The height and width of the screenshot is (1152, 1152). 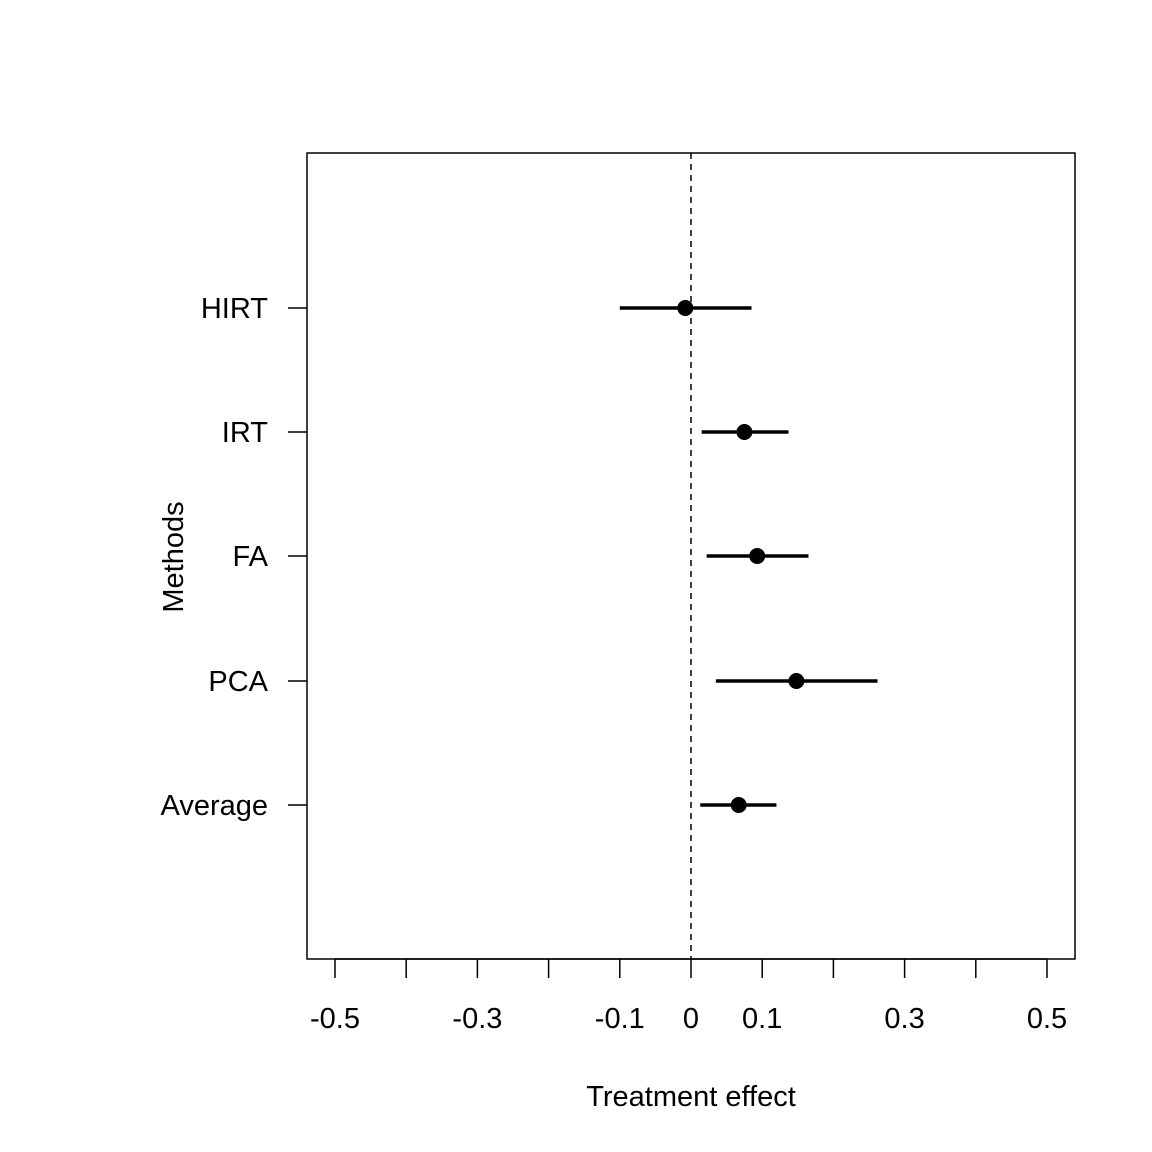 What do you see at coordinates (748, 556) in the screenshot?
I see `estimate-marks` at bounding box center [748, 556].